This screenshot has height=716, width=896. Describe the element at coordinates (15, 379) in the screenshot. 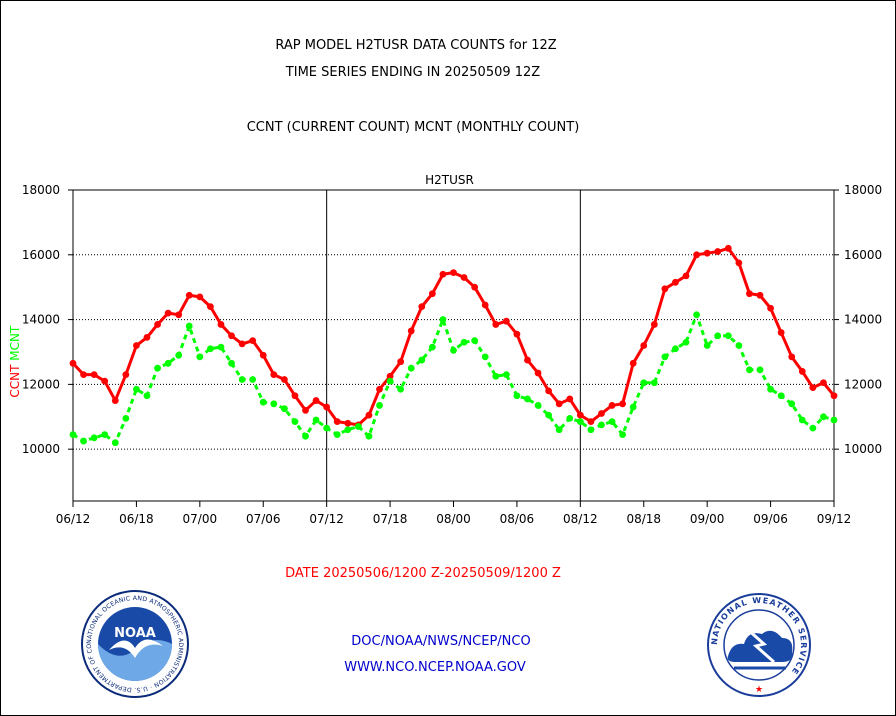

I see `y-axis-label-ccnt: CCNT` at that location.